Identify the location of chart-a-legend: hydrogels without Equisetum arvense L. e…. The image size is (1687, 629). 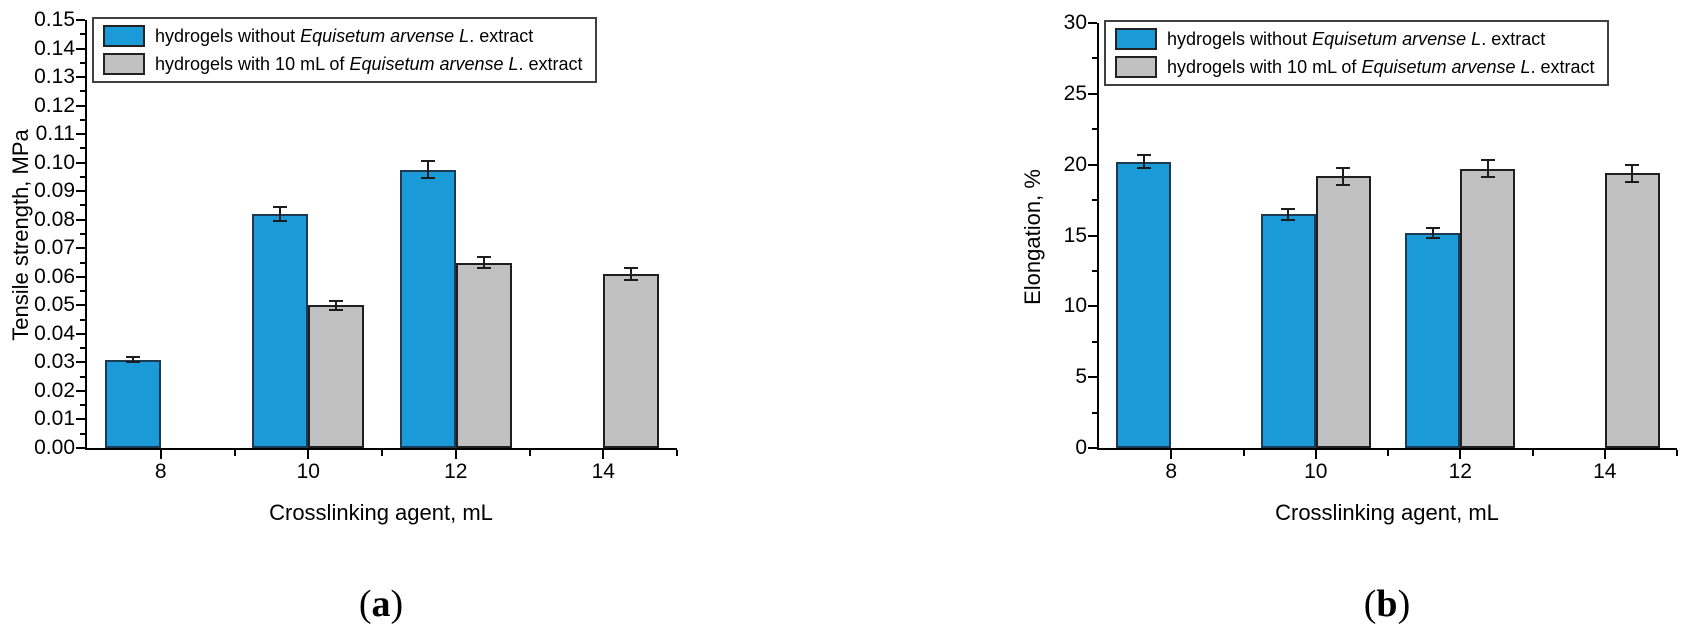
(344, 50).